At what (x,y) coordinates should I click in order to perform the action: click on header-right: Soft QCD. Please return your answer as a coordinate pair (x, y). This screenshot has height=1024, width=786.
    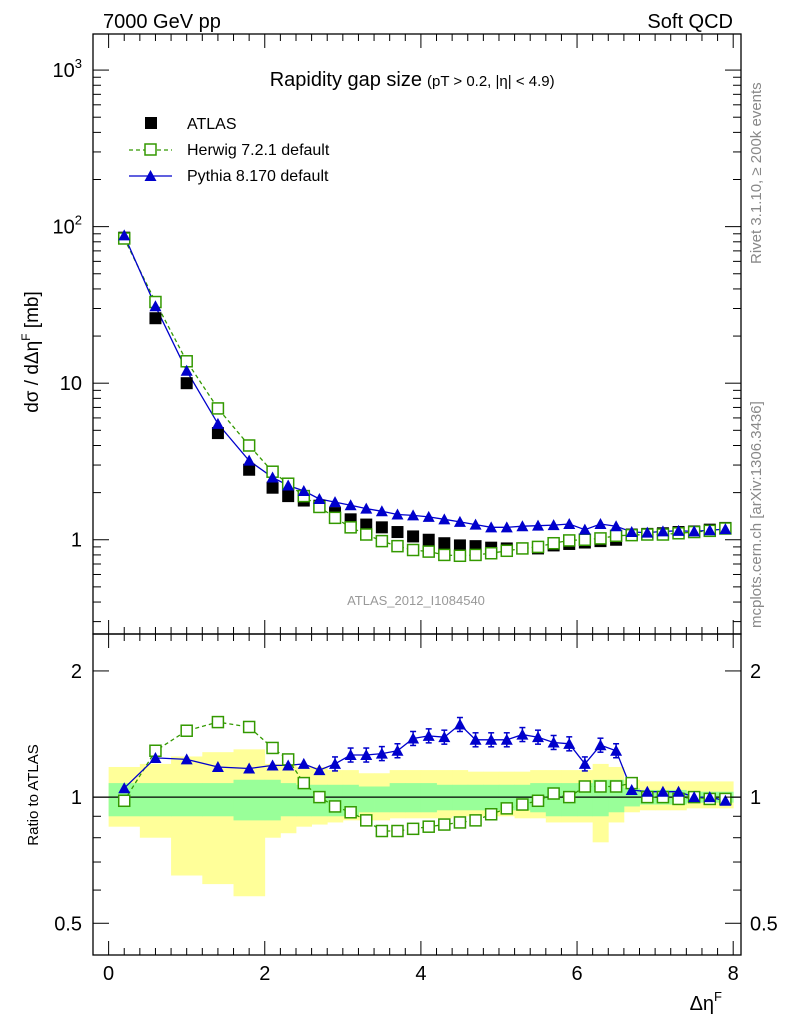
    Looking at the image, I should click on (690, 22).